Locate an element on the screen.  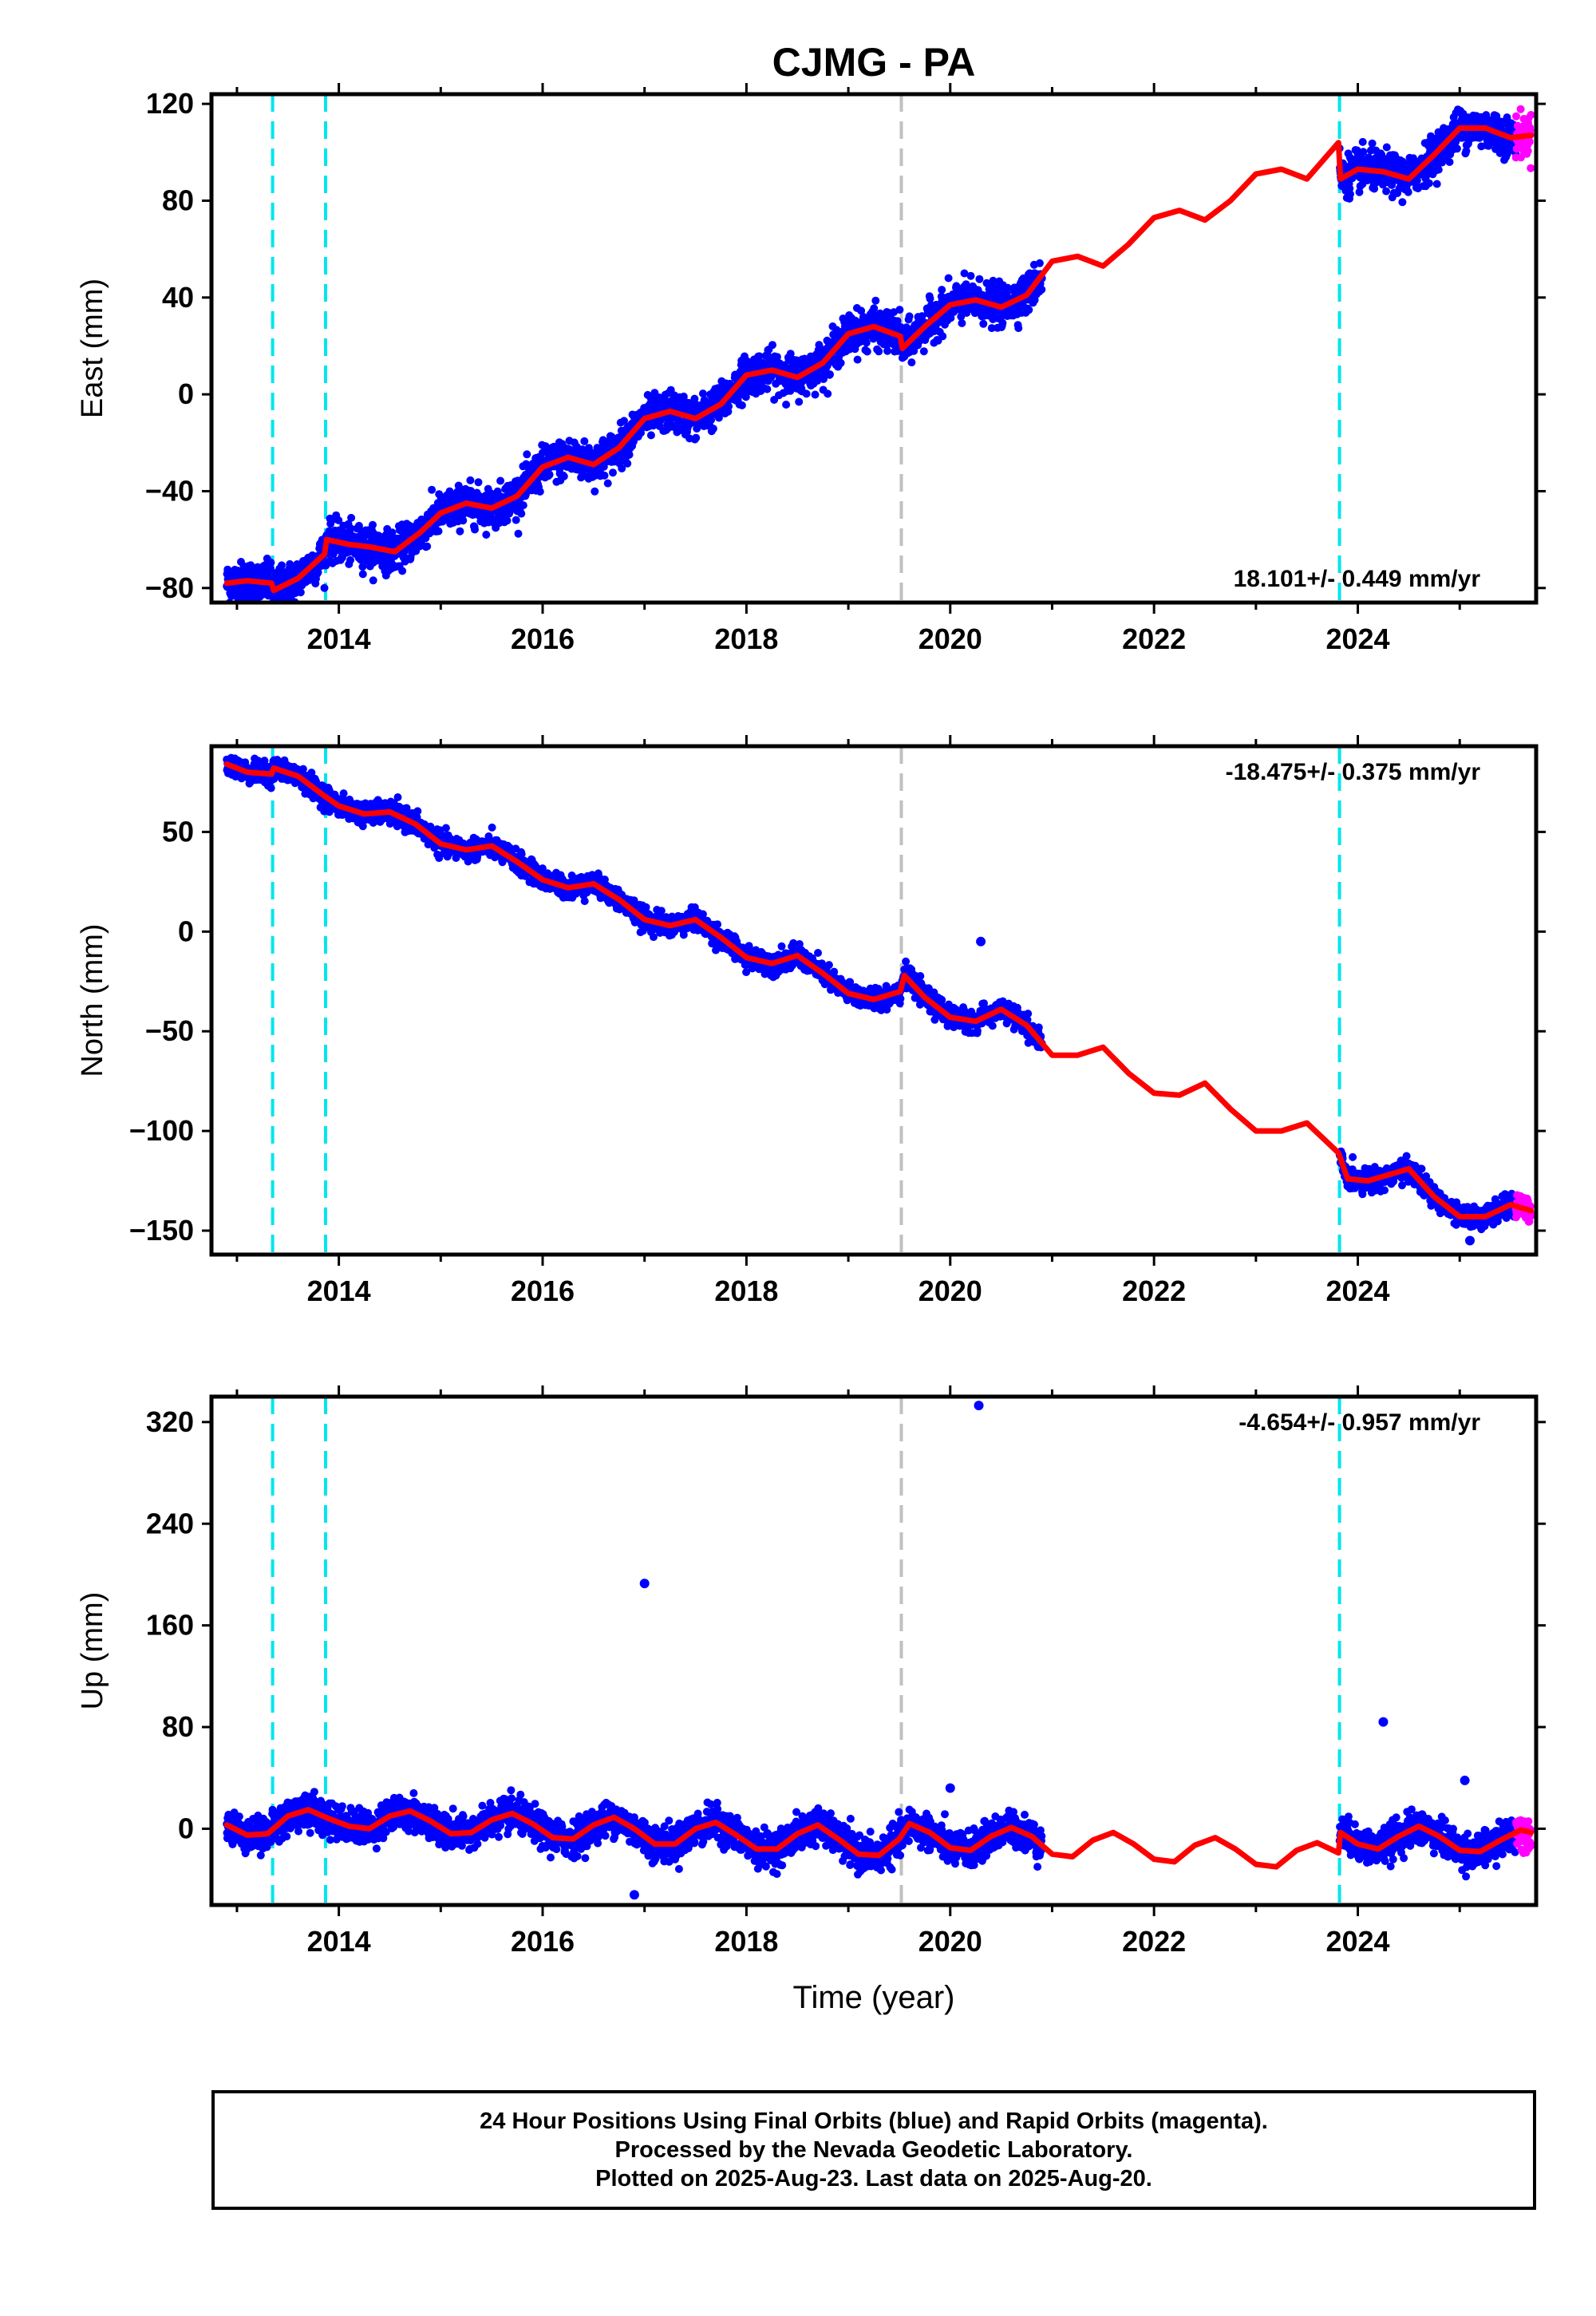
y-tick-label: −40 is located at coordinates (169, 491).